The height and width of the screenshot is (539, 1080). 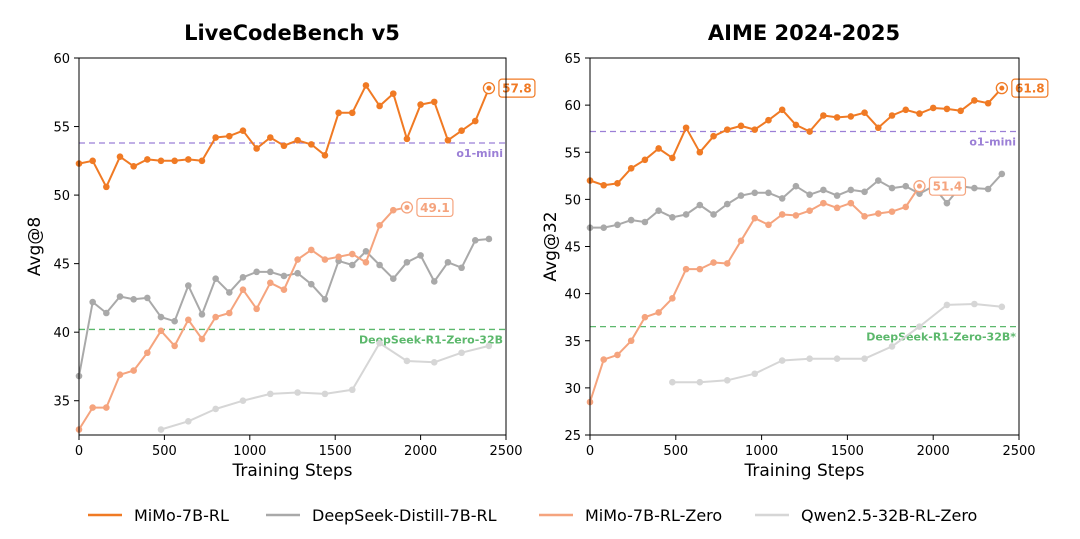 I want to click on chart-title: LiveCodeBench v5, so click(x=292, y=33).